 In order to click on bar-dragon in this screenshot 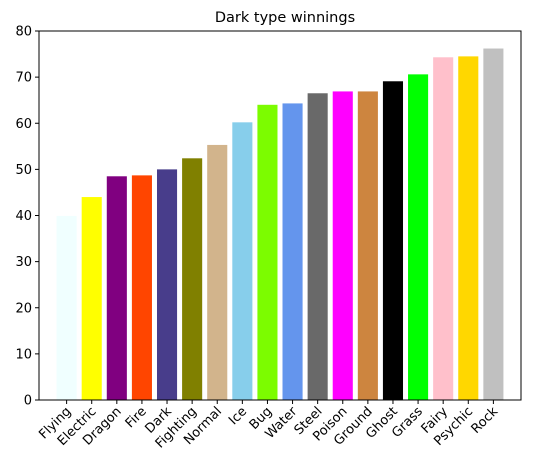, I will do `click(116, 288)`.